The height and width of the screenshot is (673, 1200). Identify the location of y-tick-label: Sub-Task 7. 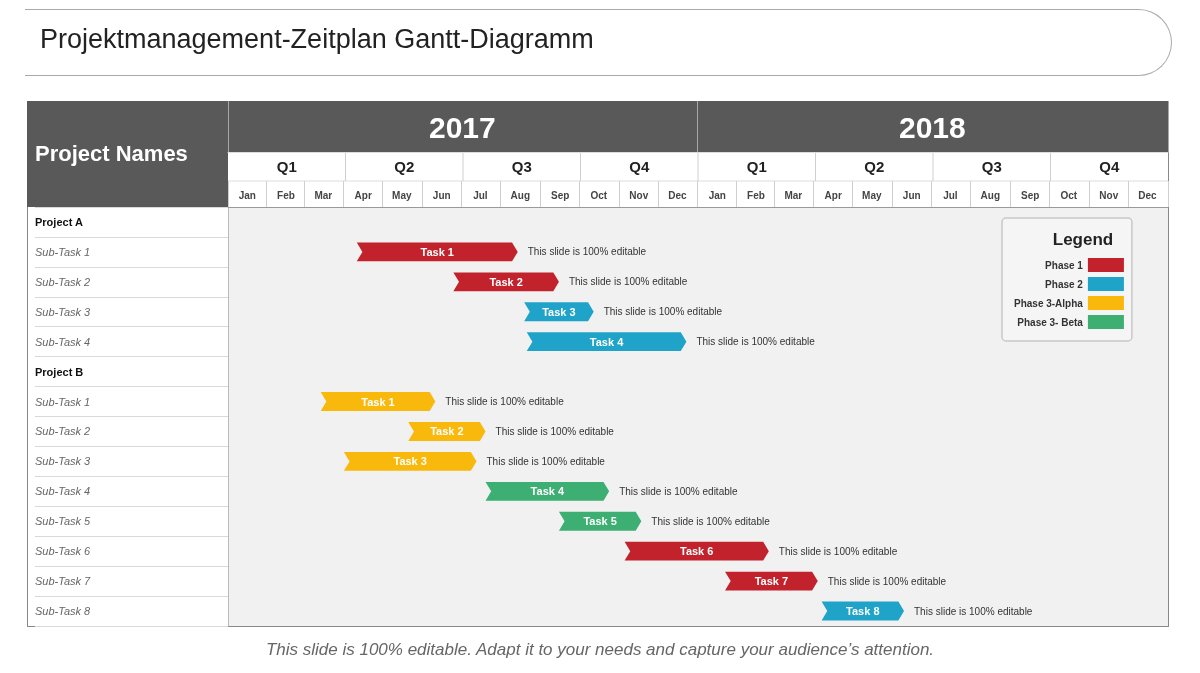
(63, 581).